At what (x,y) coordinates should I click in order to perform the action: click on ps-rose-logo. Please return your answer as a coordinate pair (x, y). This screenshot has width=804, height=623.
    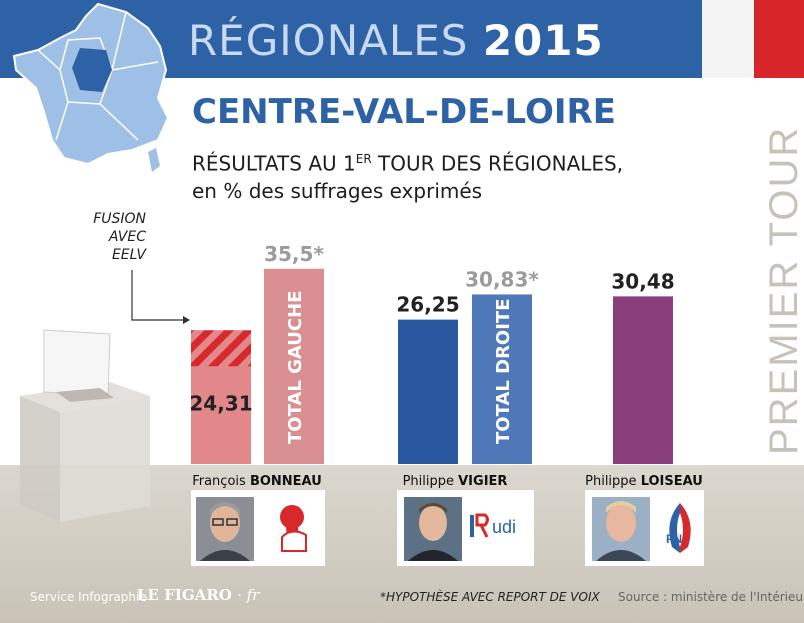
    Looking at the image, I should click on (293, 528).